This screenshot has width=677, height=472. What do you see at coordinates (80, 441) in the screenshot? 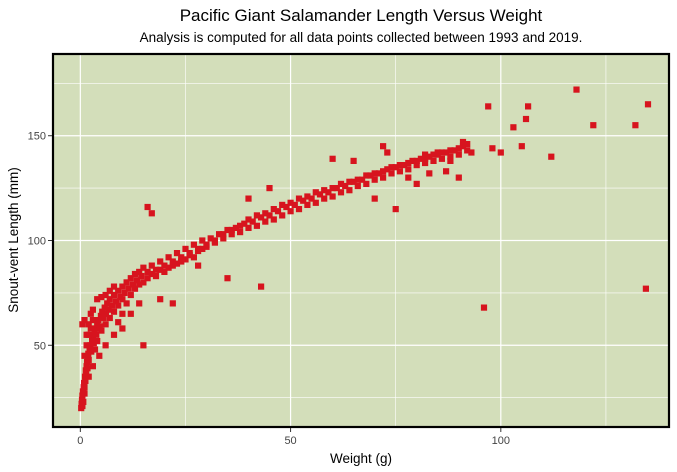
I see `x-tick-label-0: 0` at bounding box center [80, 441].